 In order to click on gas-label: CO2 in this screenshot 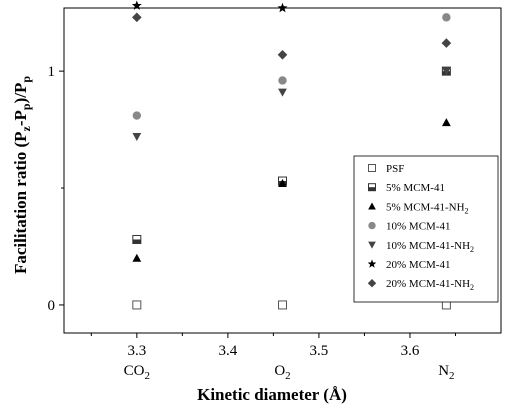, I will do `click(137, 372)`.